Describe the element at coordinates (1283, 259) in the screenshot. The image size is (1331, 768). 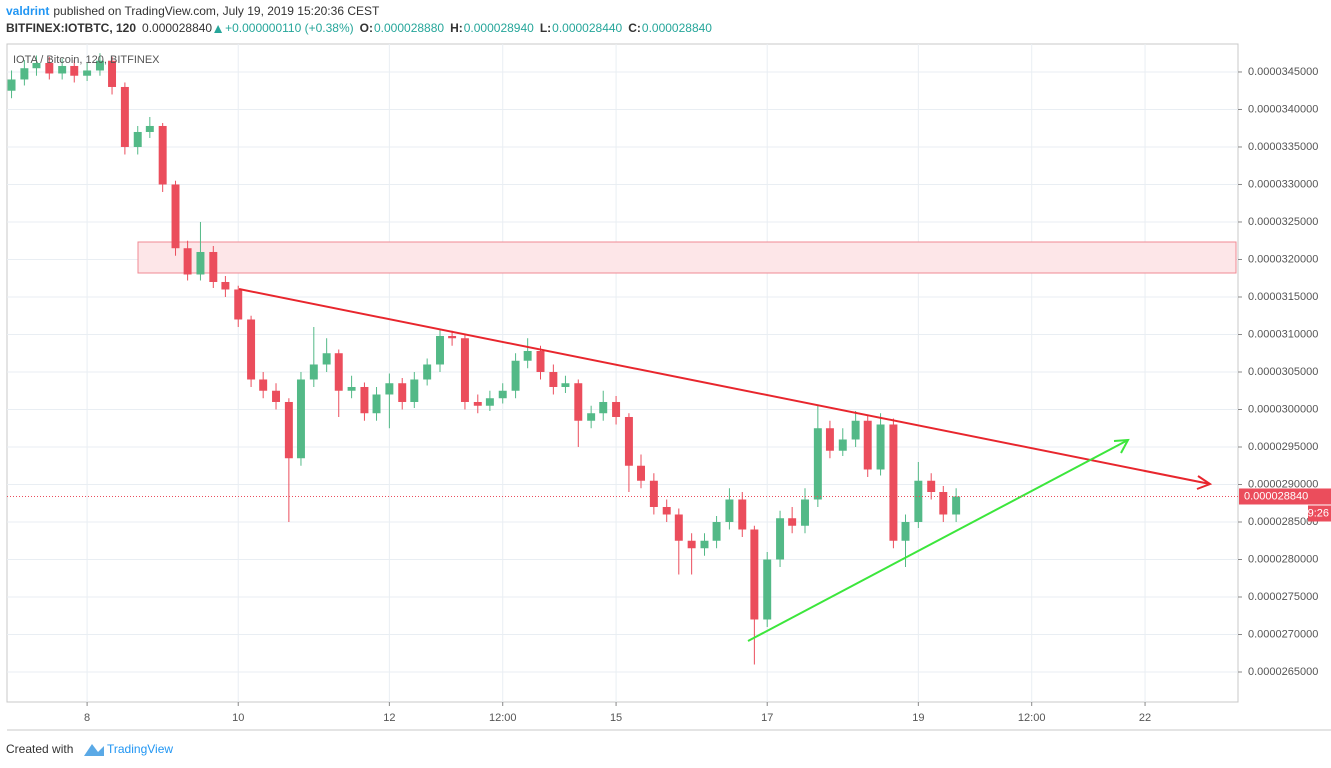
I see `y-tick-label: 0.0000320000` at that location.